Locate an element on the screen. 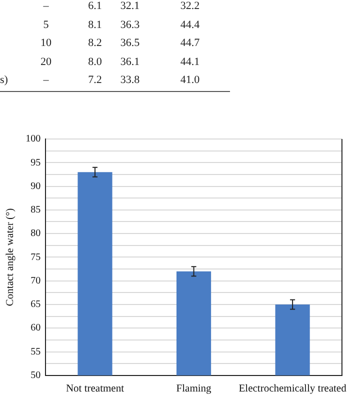 The image size is (350, 398). x-tick-label: Electrochemically treated is located at coordinates (293, 388).